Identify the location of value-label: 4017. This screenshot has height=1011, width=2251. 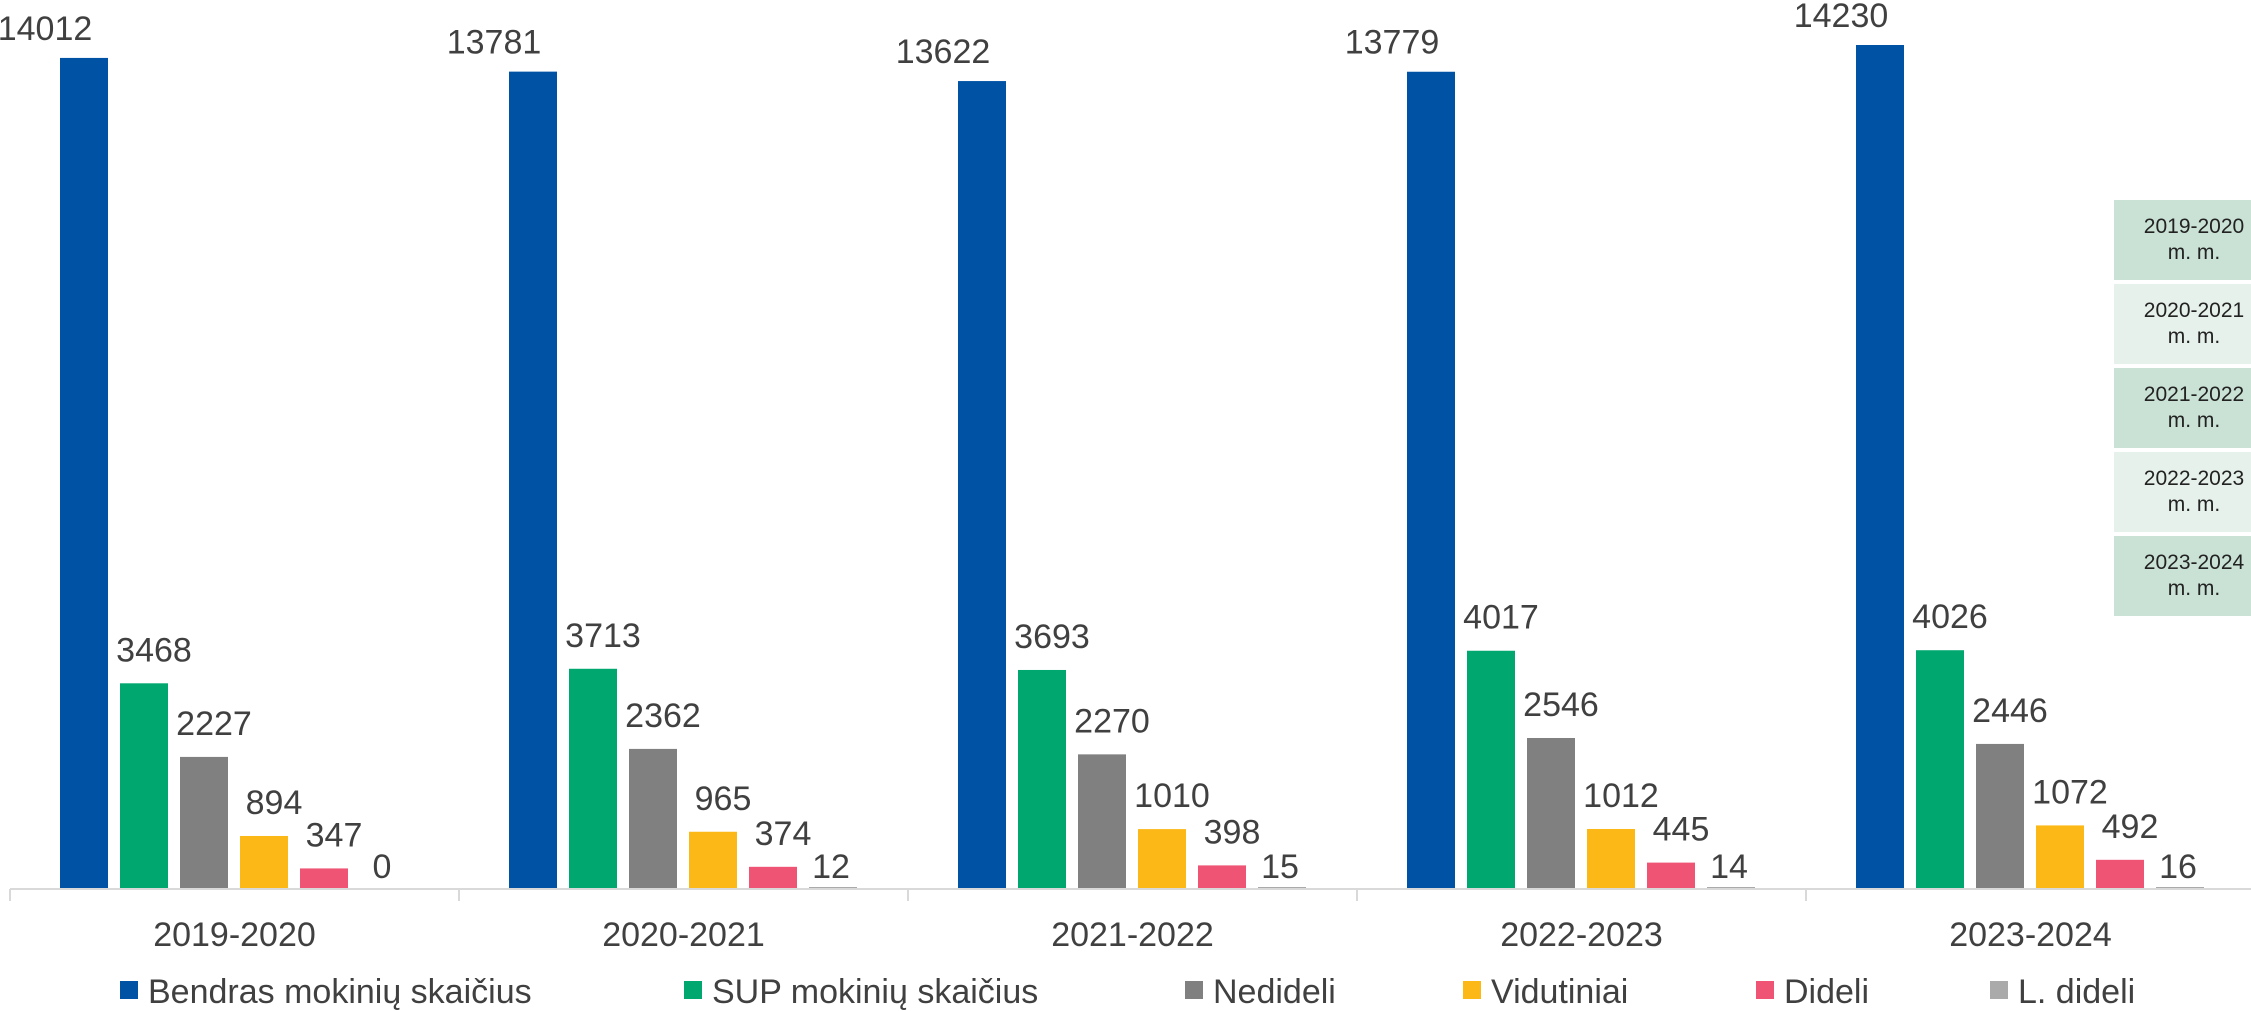
(1501, 618).